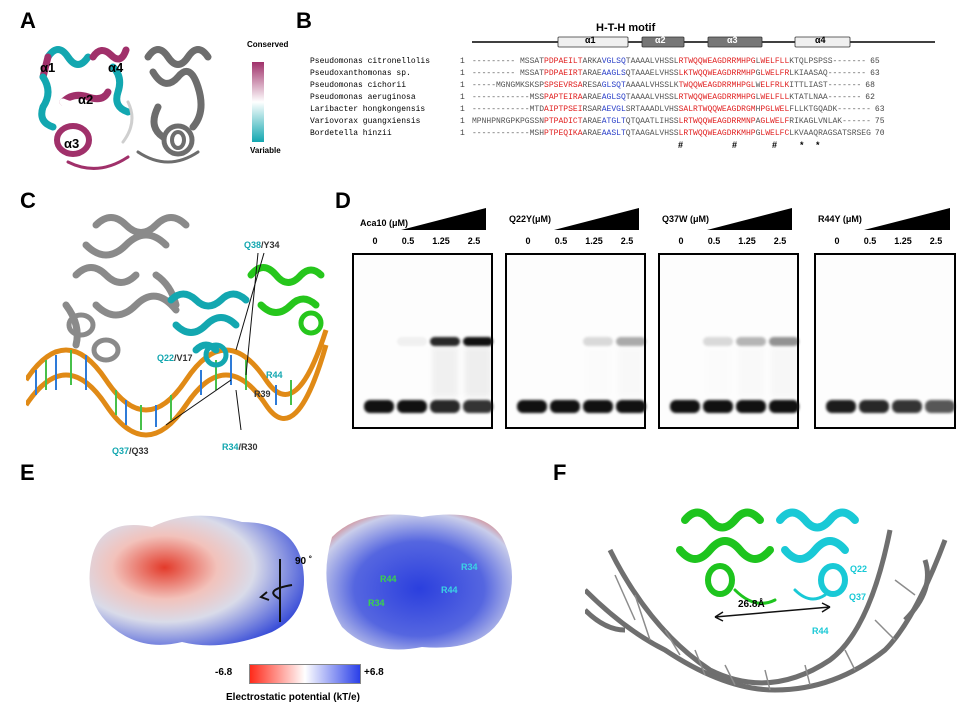  Describe the element at coordinates (276, 590) in the screenshot. I see `rotate-icon` at that location.